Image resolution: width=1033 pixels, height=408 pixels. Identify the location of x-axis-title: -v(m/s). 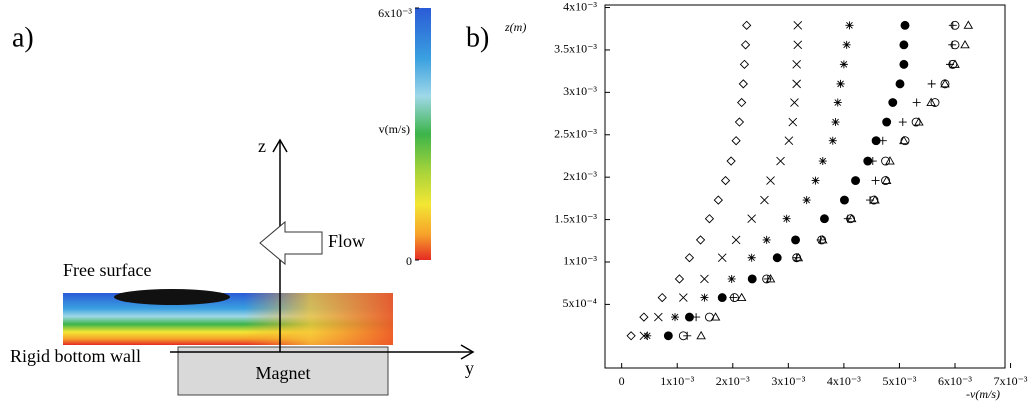
(983, 394).